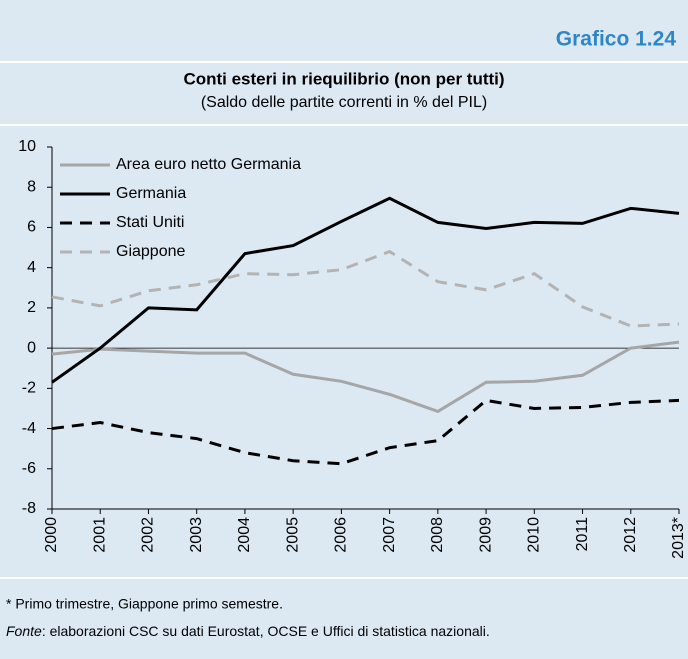 The height and width of the screenshot is (659, 688). What do you see at coordinates (31, 186) in the screenshot?
I see `y-tick-label: 8` at bounding box center [31, 186].